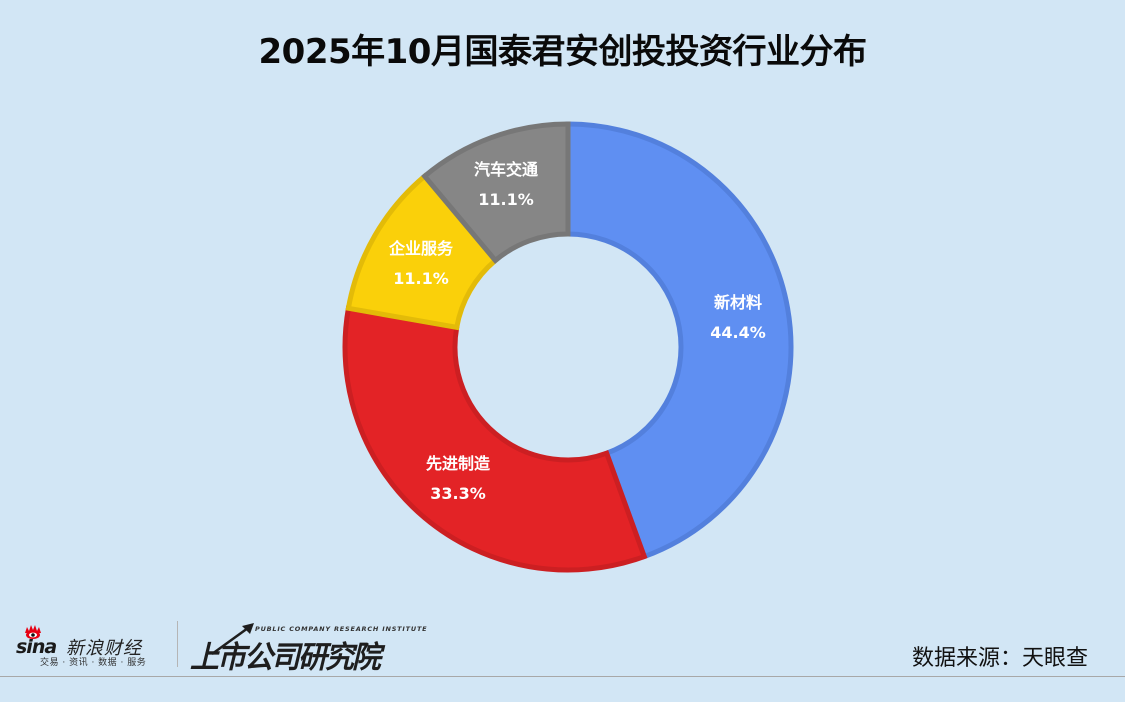  Describe the element at coordinates (495, 439) in the screenshot. I see `donut-slice-advanced-manufacturing` at that location.